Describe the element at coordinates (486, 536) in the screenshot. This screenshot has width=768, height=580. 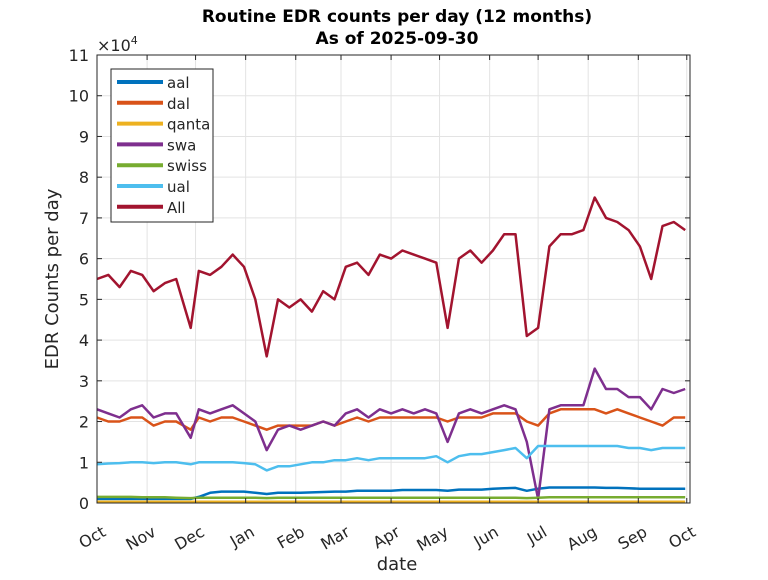
I see `x-tick-label: Jun` at that location.